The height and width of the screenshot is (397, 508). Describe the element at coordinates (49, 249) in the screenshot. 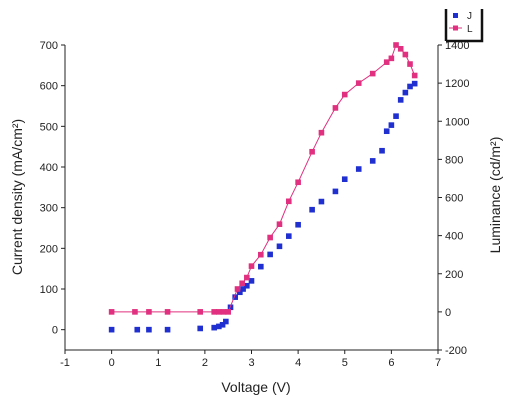

I see `y-tick-label: 200` at that location.